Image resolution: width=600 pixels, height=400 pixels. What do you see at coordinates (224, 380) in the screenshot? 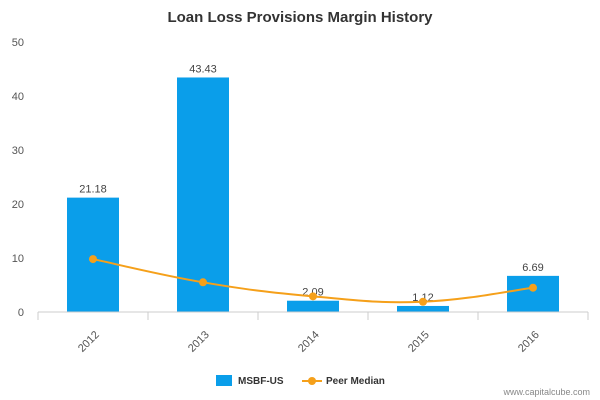
I see `legend-swatch-bar` at bounding box center [224, 380].